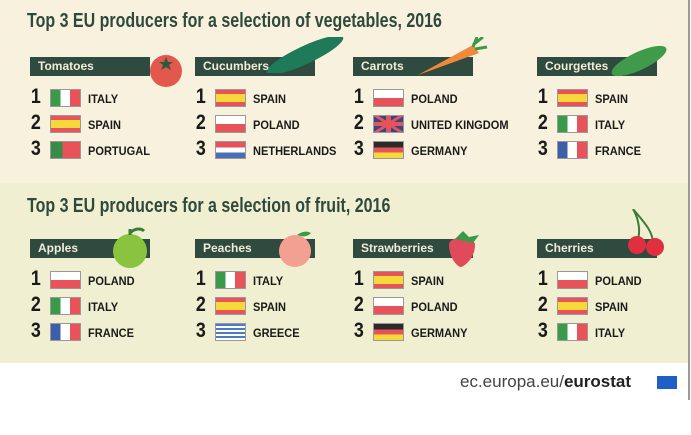 Image resolution: width=691 pixels, height=435 pixels. I want to click on apple-icon, so click(130, 247).